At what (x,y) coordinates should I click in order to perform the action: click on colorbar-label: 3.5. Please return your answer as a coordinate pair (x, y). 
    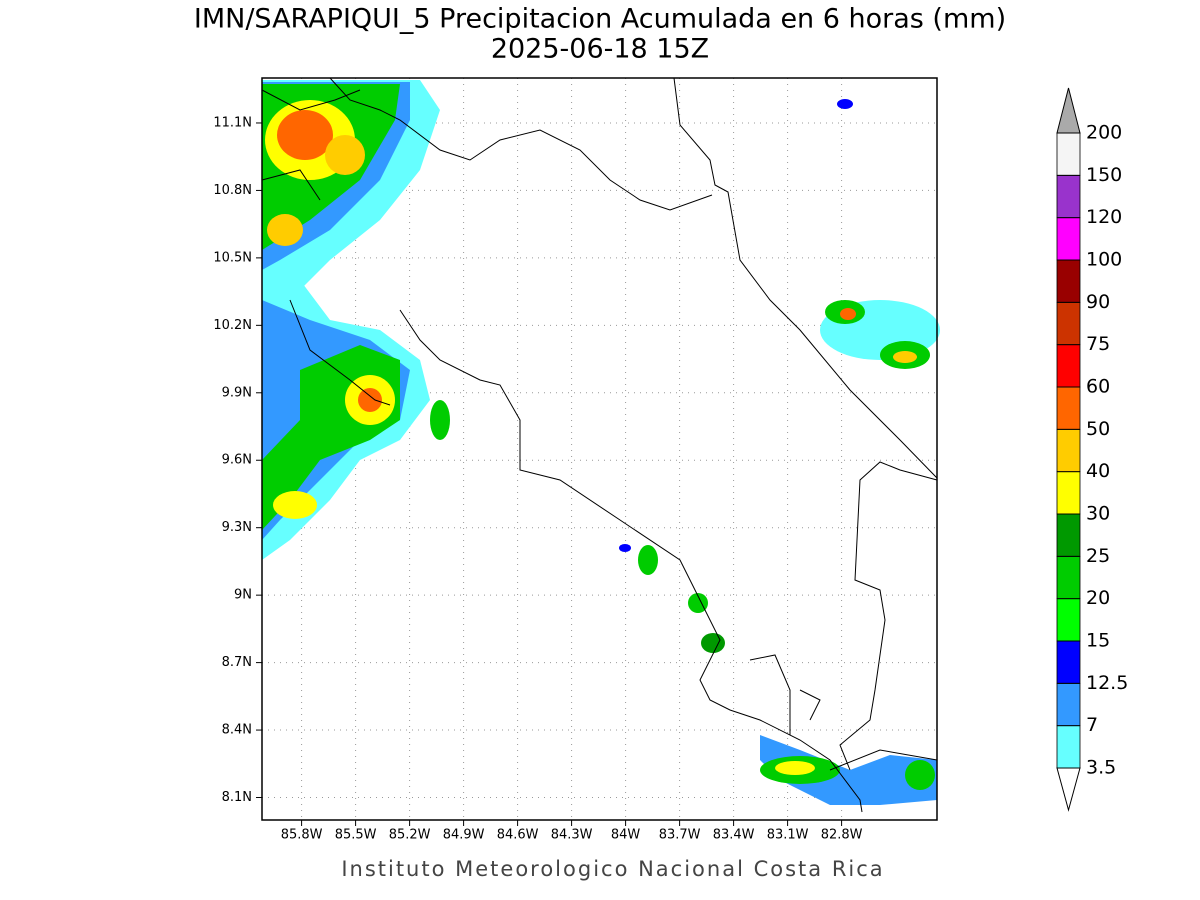
    Looking at the image, I should click on (1101, 768).